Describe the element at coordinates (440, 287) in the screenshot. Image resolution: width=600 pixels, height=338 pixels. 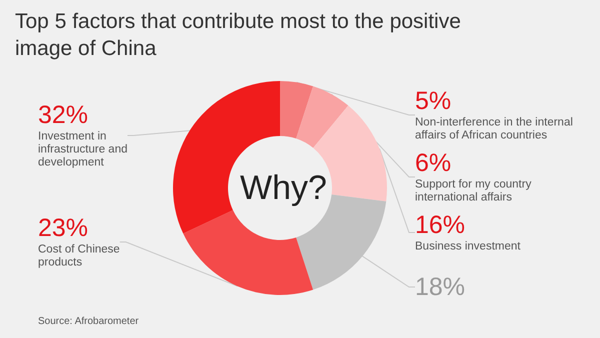
I see `data-label: 18%` at that location.